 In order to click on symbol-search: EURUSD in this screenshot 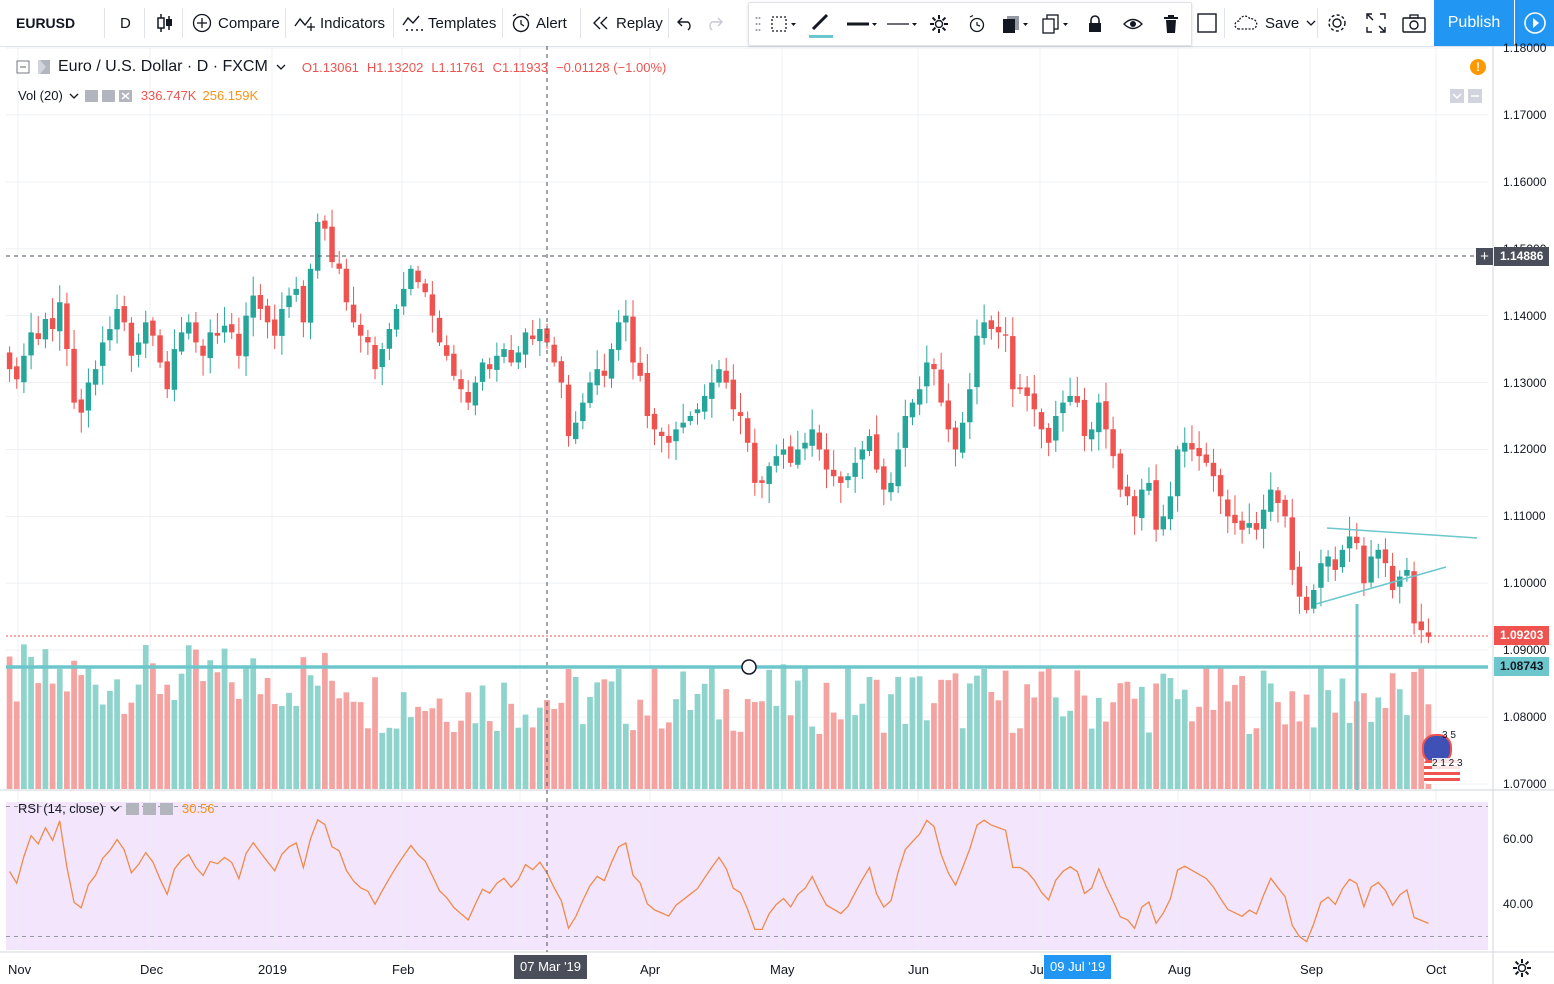, I will do `click(45, 23)`.